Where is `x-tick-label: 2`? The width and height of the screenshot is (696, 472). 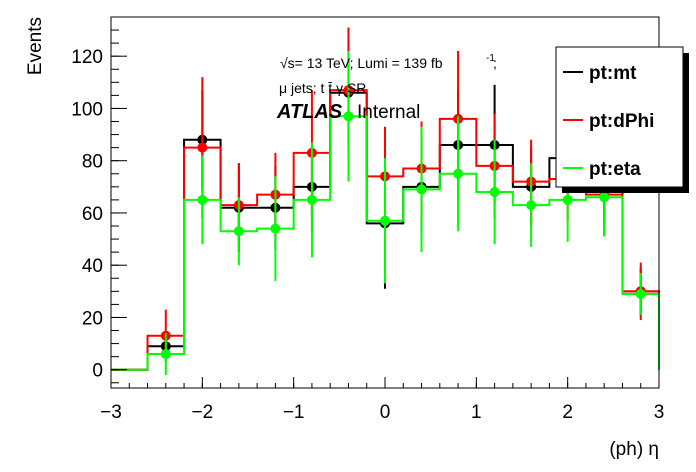 x-tick-label: 2 is located at coordinates (567, 412).